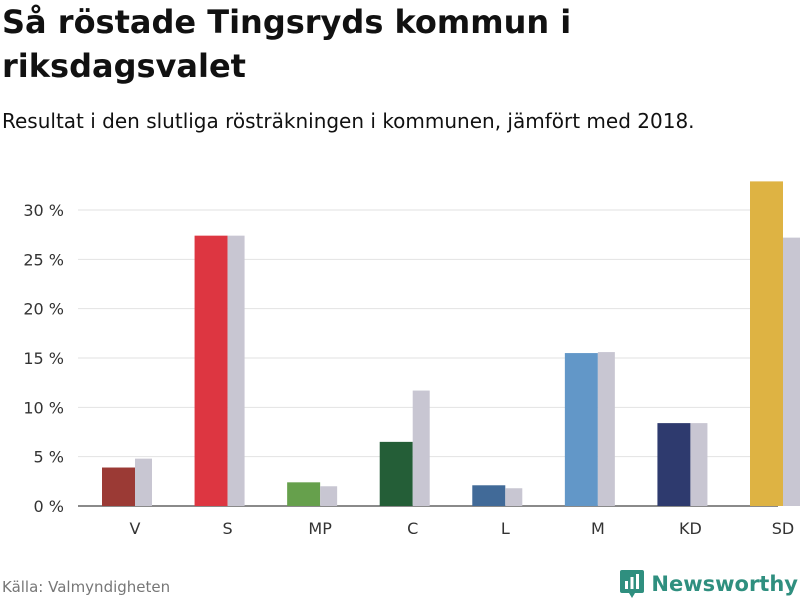 This screenshot has height=602, width=800. What do you see at coordinates (674, 464) in the screenshot?
I see `bar-kd-2022` at bounding box center [674, 464].